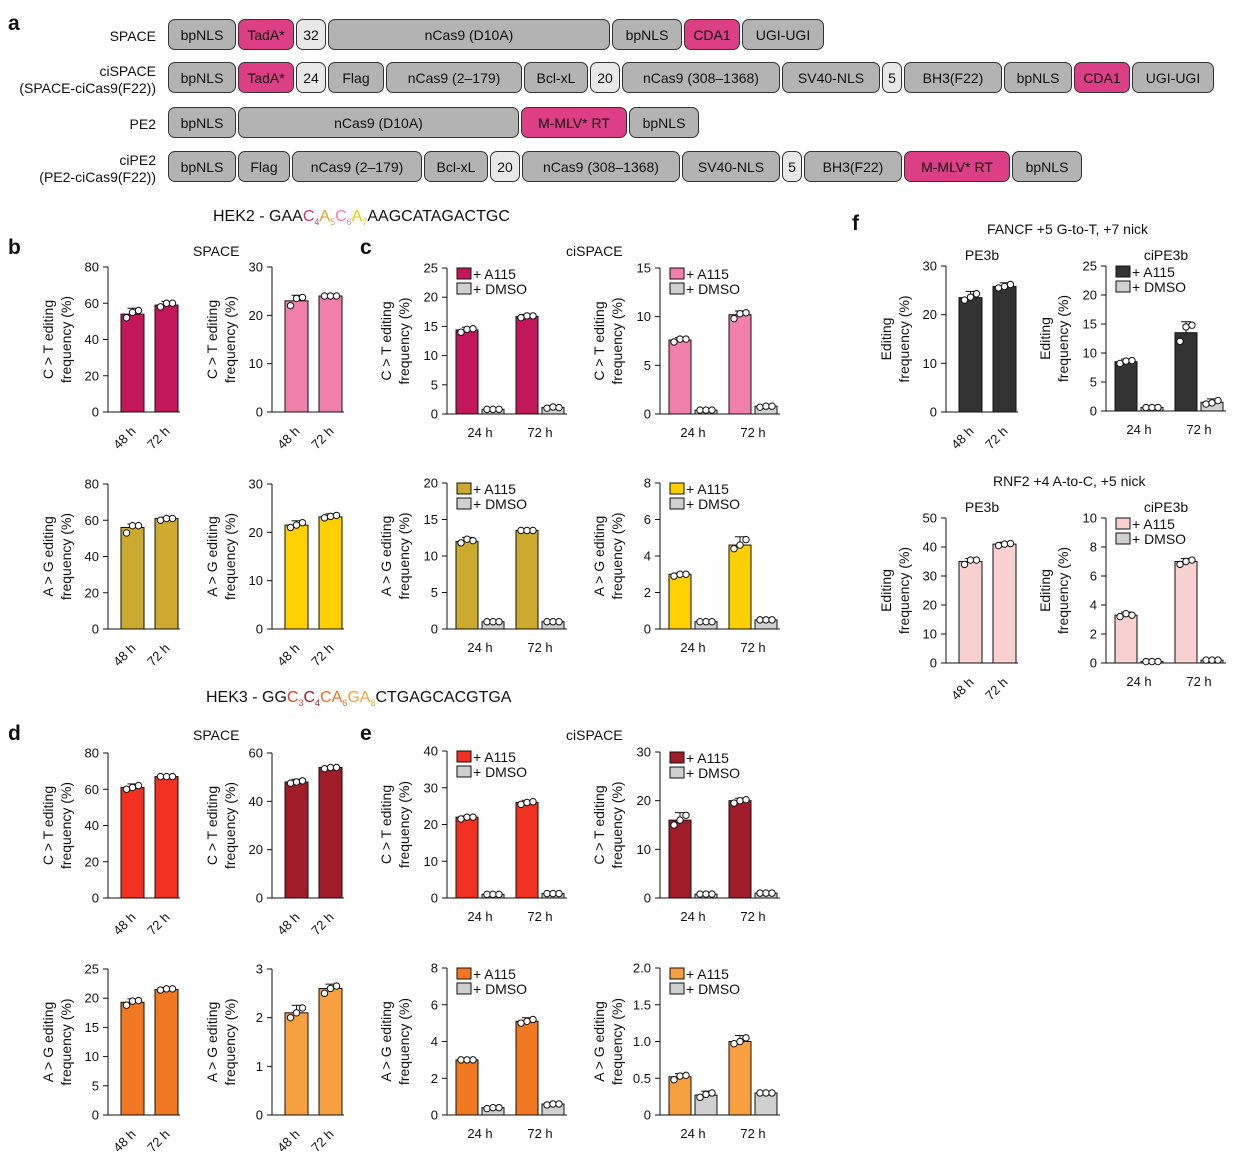  I want to click on panel-letter-e: e, so click(366, 733).